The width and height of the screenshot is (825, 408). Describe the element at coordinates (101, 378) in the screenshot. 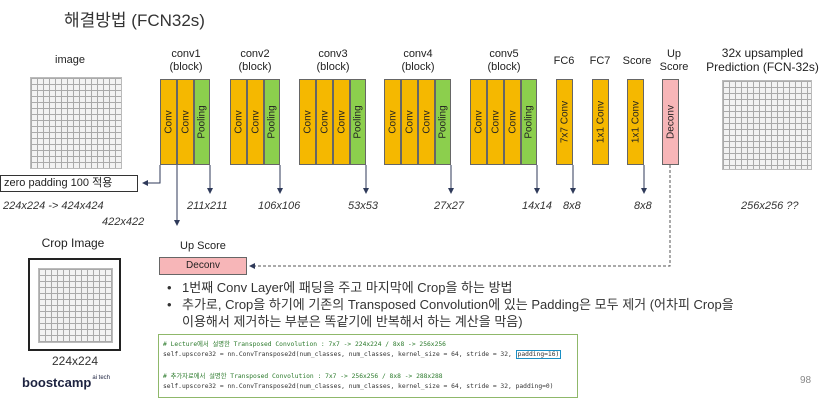

I see `logo-sup: ai tech` at that location.